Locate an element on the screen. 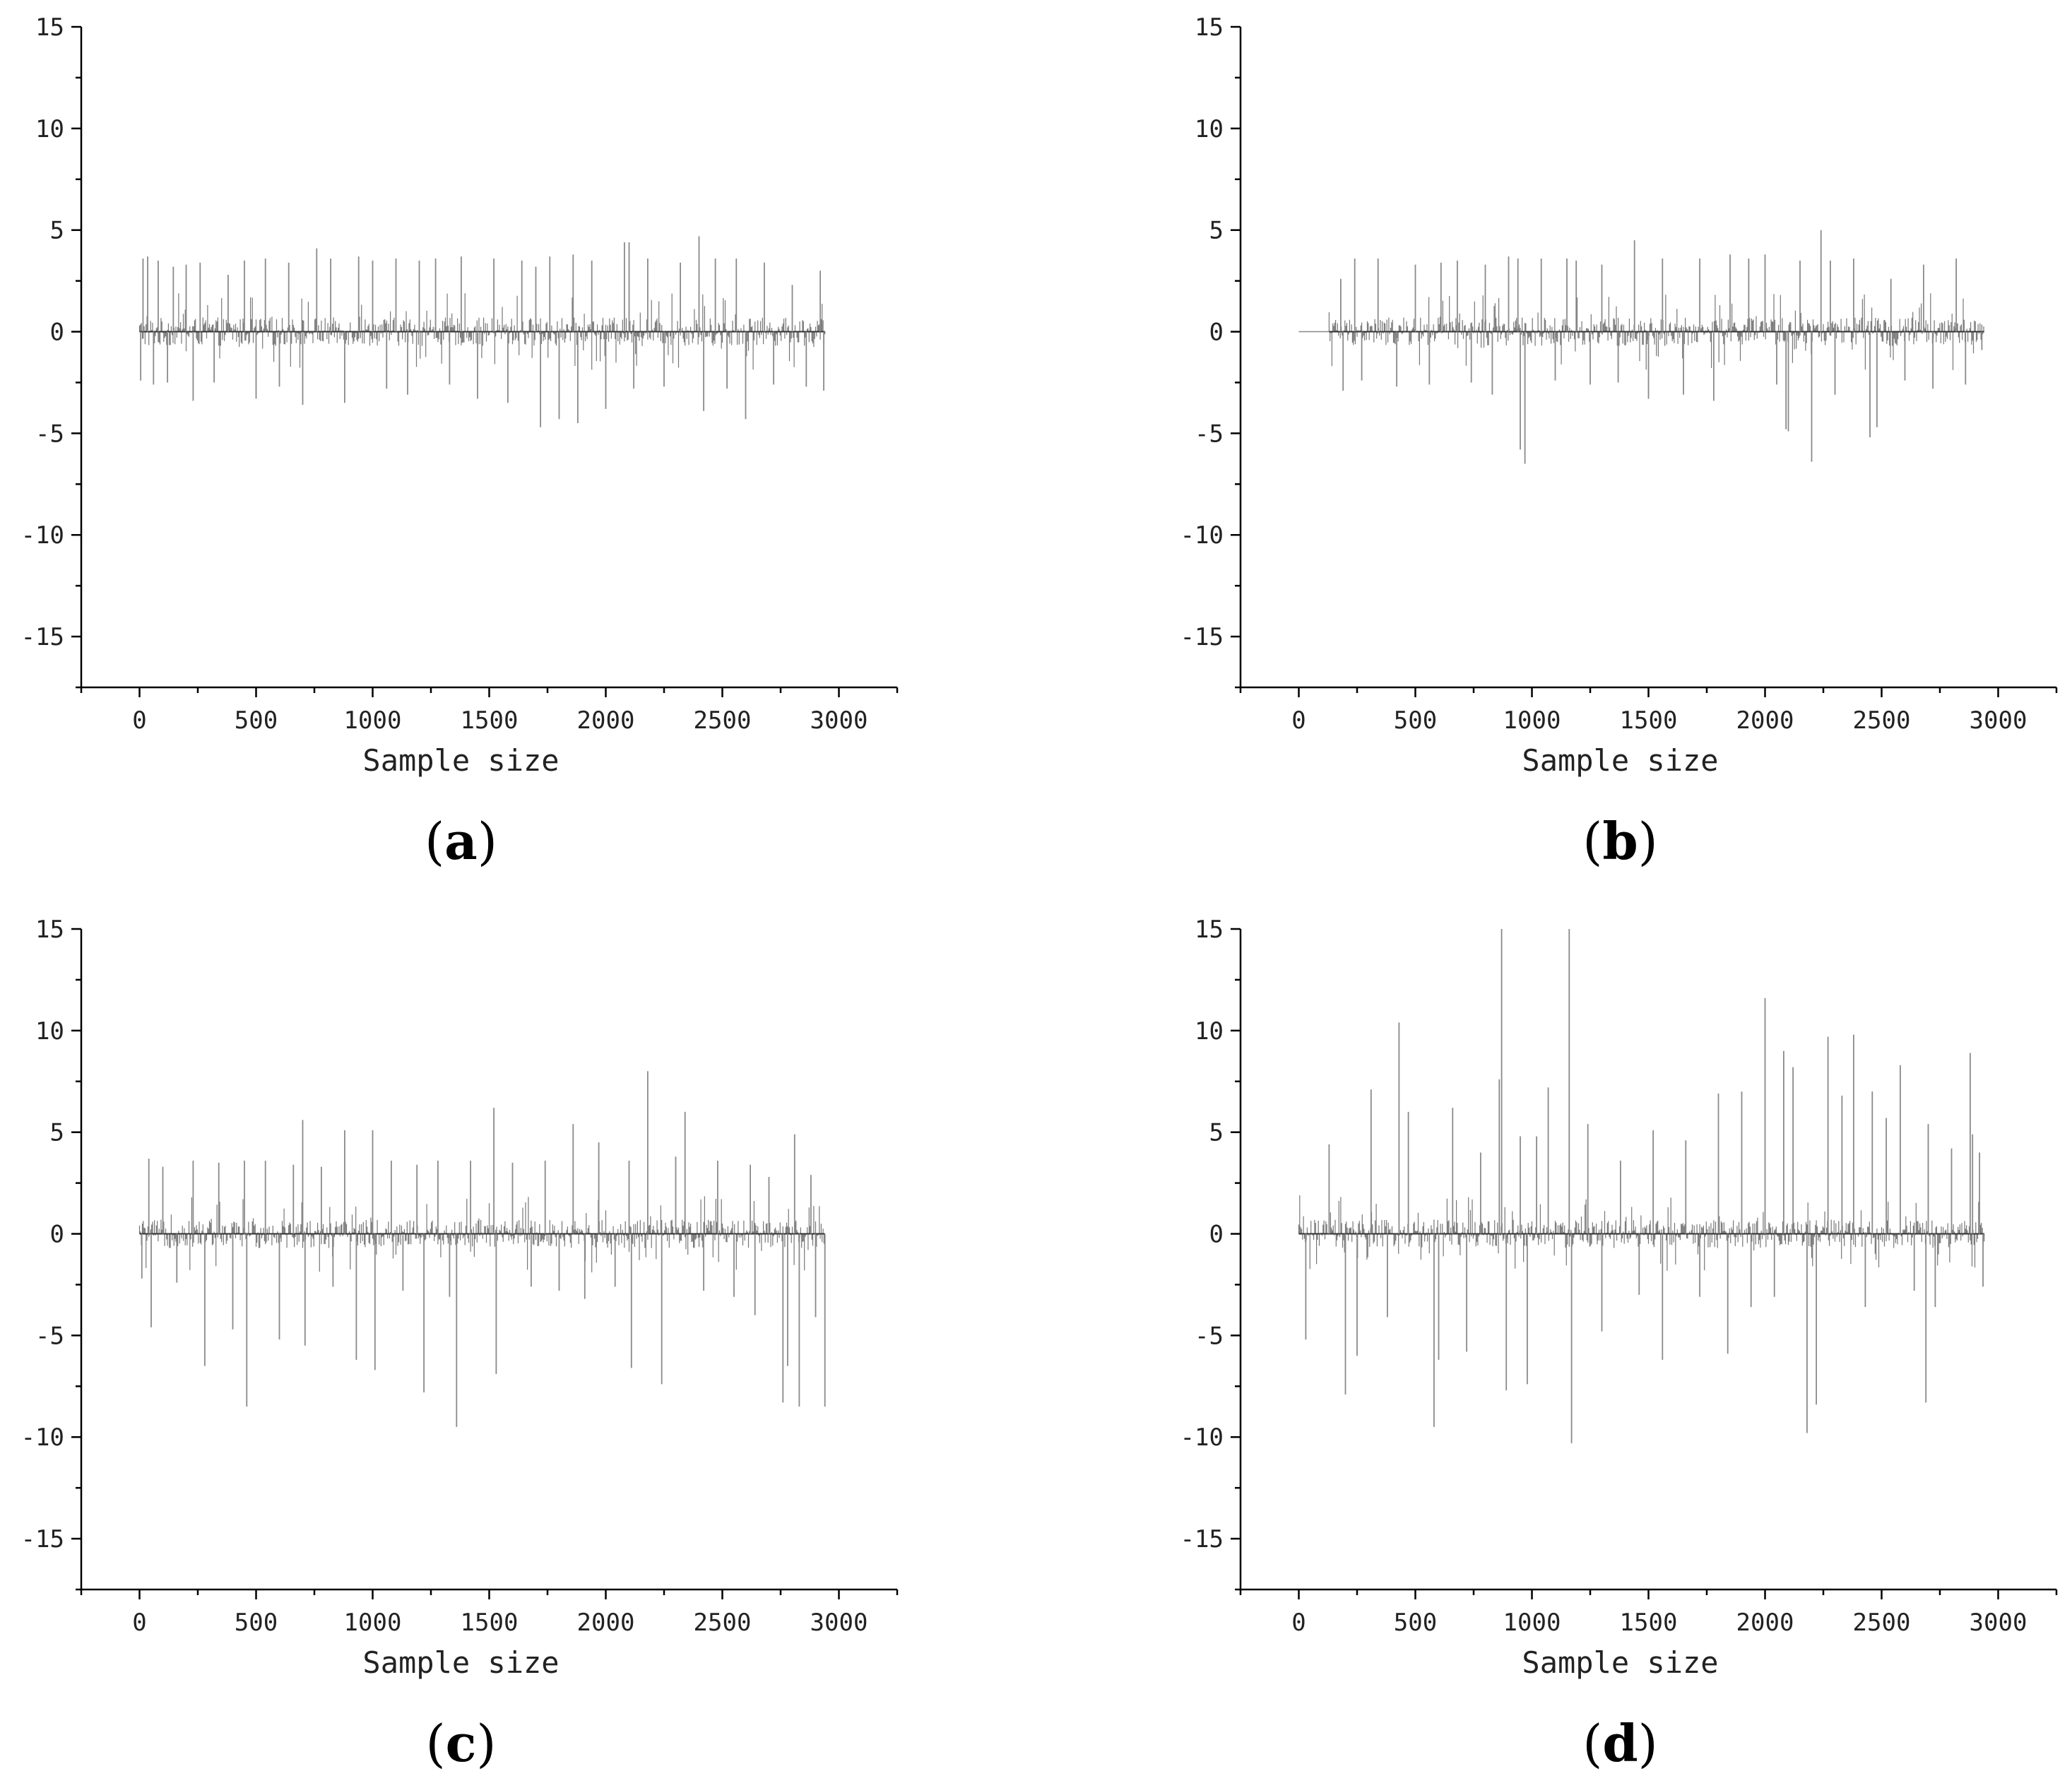 This screenshot has width=2072, height=1776. panel-caption: (d) is located at coordinates (1620, 1743).